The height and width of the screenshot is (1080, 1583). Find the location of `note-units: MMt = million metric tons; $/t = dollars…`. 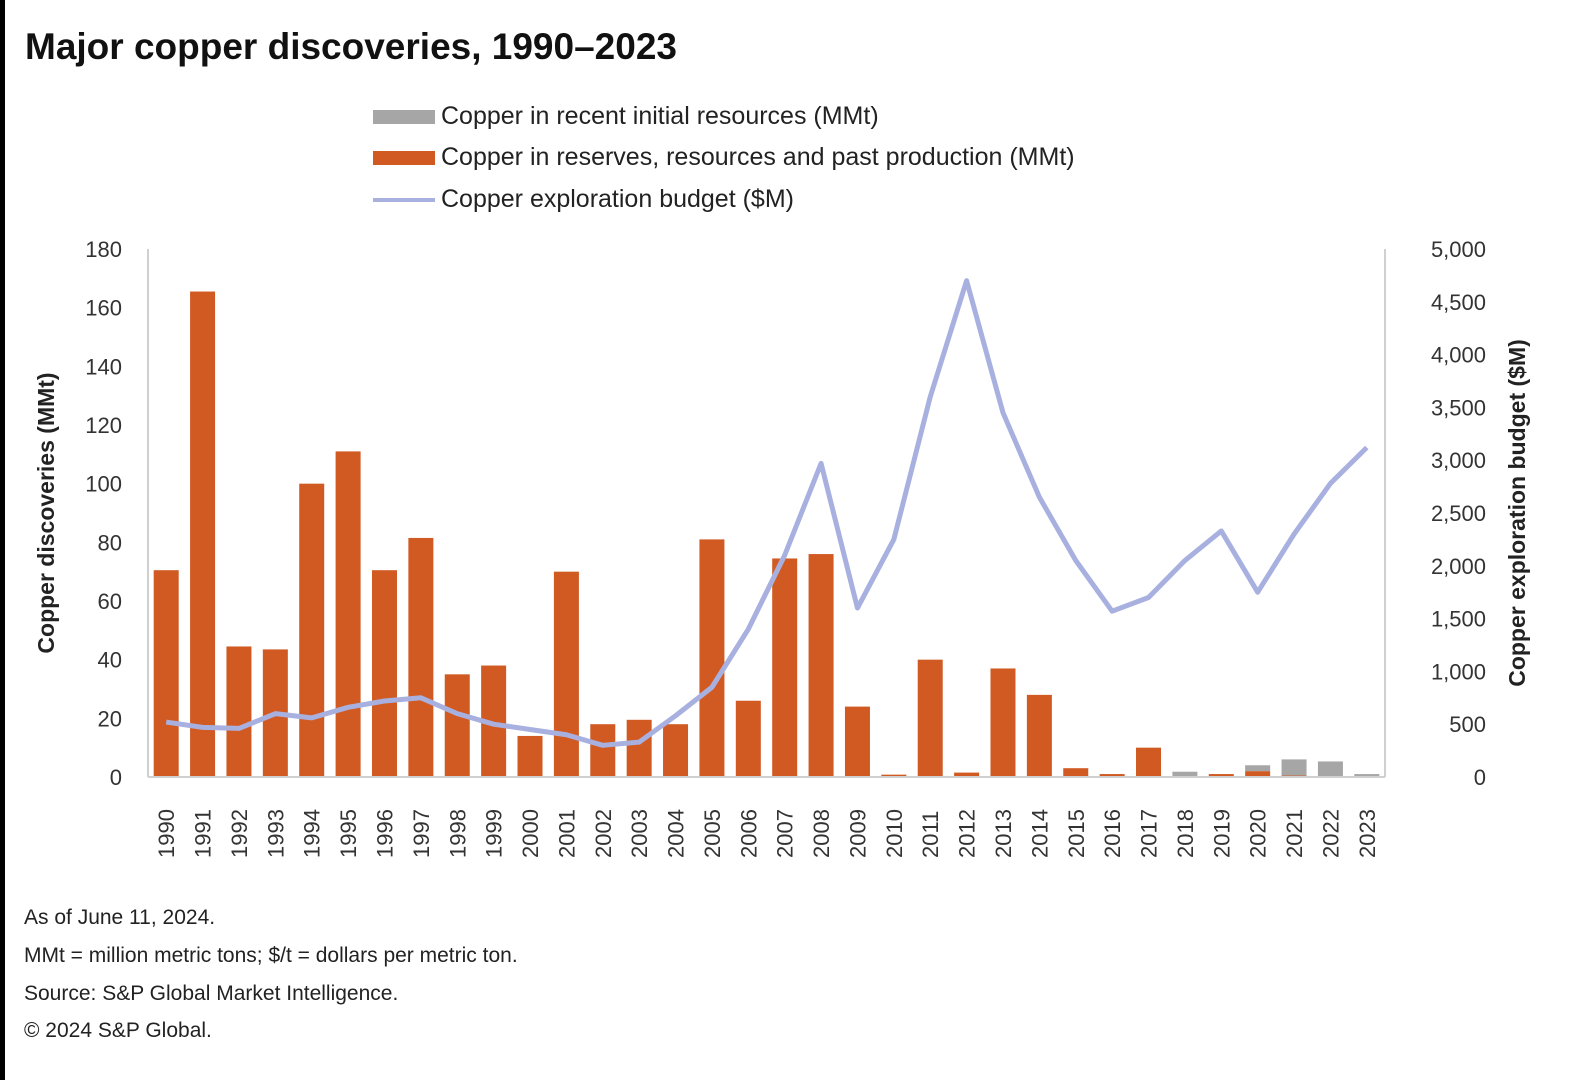

note-units: MMt = million metric tons; $/t = dollars… is located at coordinates (271, 955).